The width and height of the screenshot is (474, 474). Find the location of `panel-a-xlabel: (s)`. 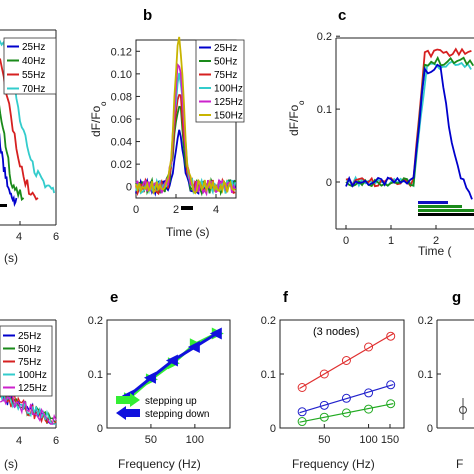

panel-a-xlabel: (s) is located at coordinates (11, 258).